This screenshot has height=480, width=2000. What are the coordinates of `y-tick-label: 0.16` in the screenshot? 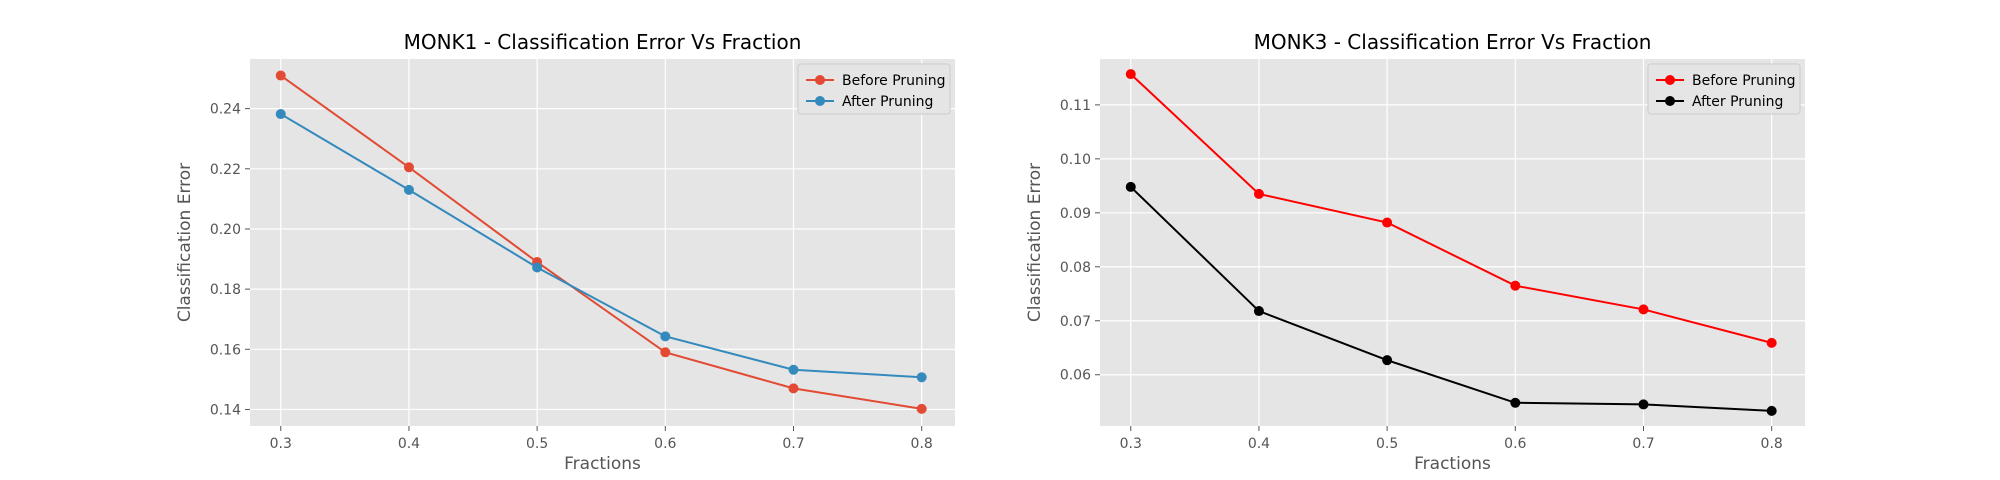 It's located at (225, 350).